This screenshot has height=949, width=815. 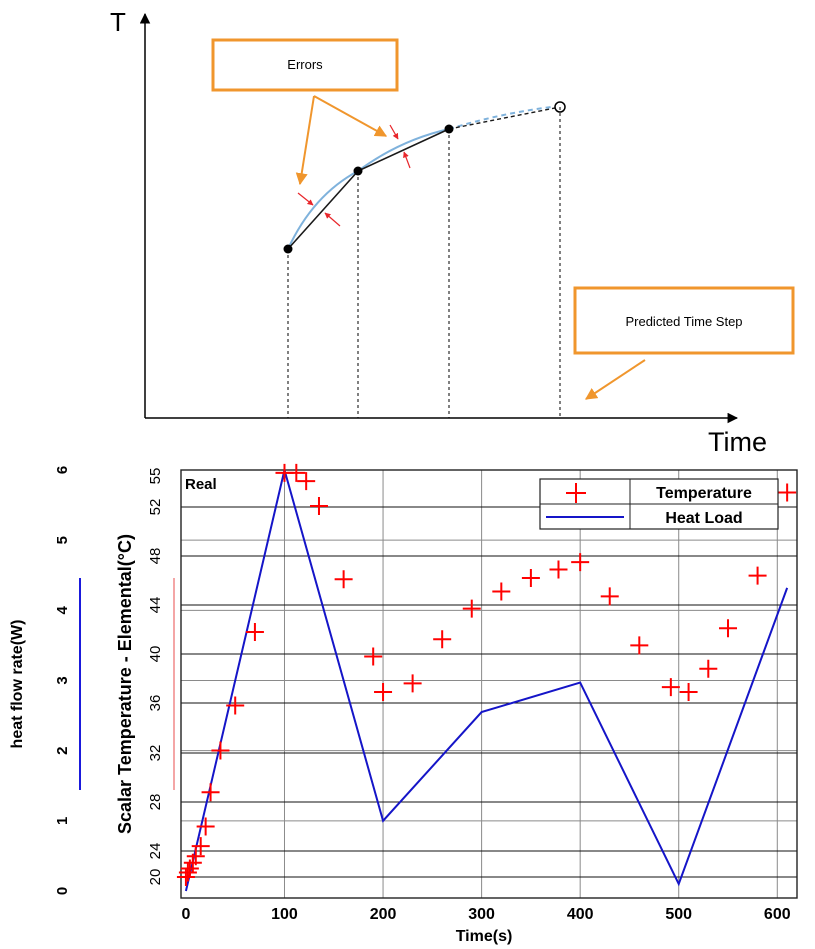 What do you see at coordinates (284, 914) in the screenshot?
I see `x-tick-label: 100` at bounding box center [284, 914].